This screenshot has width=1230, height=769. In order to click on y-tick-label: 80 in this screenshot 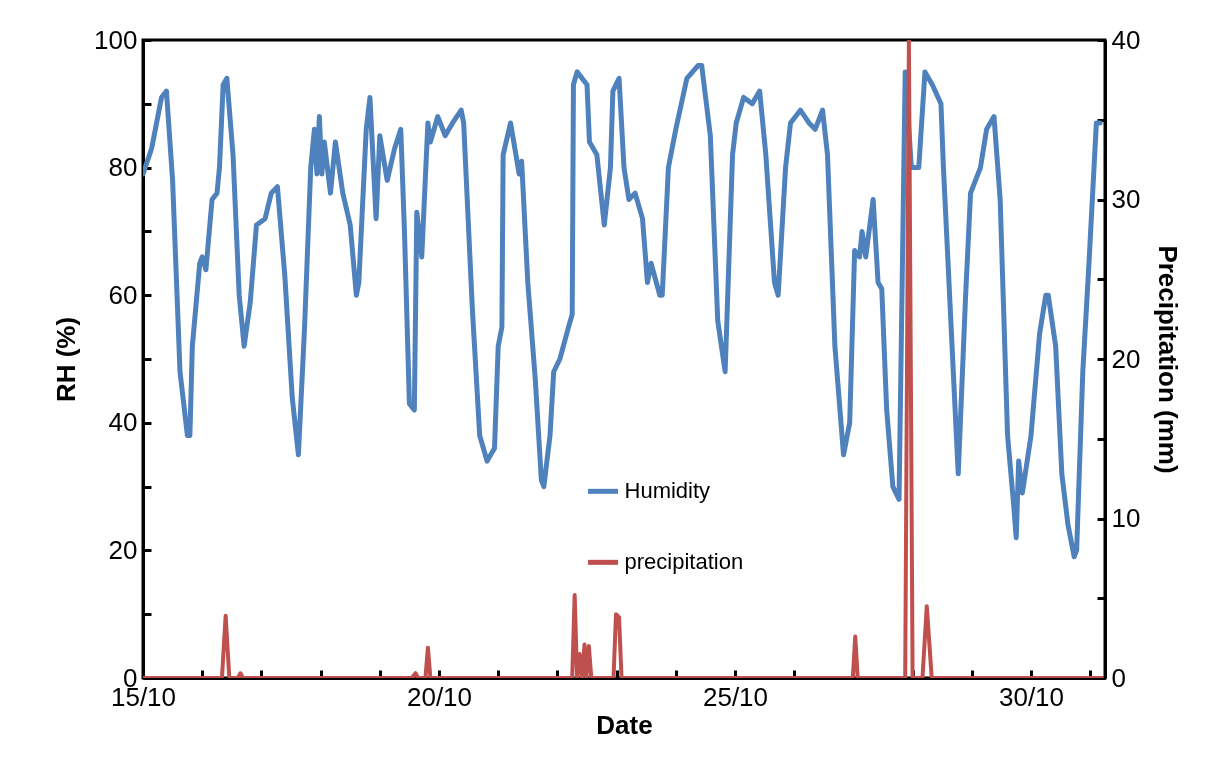, I will do `click(123, 167)`.